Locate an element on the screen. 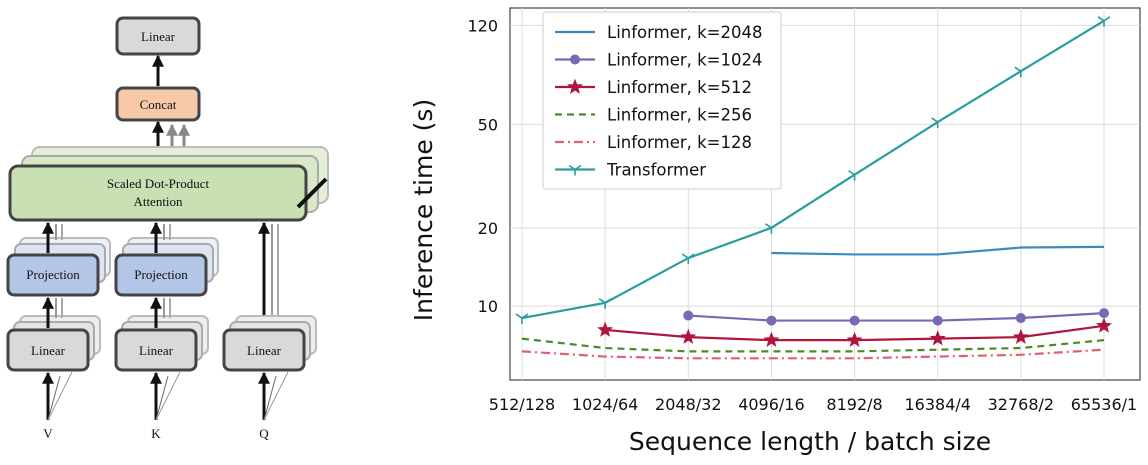 The image size is (1148, 465). projection-left-label: Projection is located at coordinates (53, 274).